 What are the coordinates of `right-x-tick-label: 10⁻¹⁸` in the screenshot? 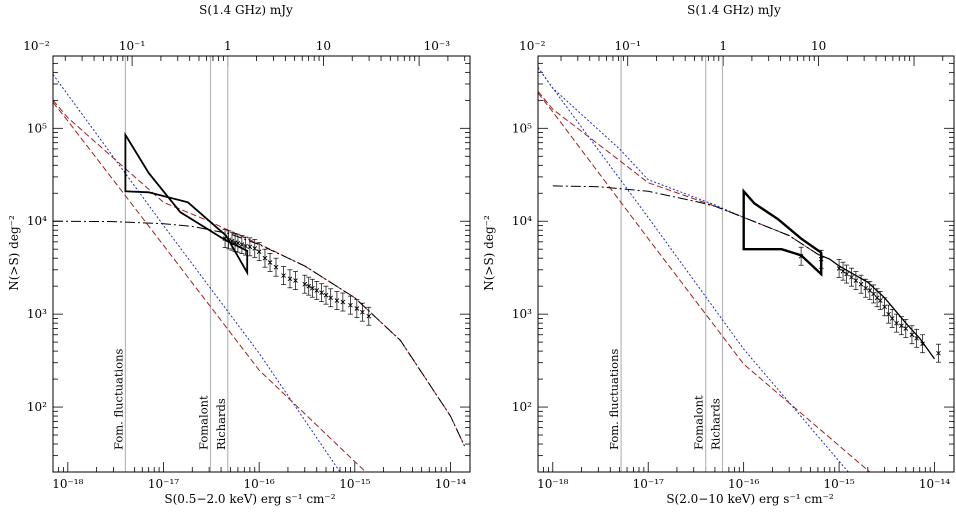 It's located at (552, 484).